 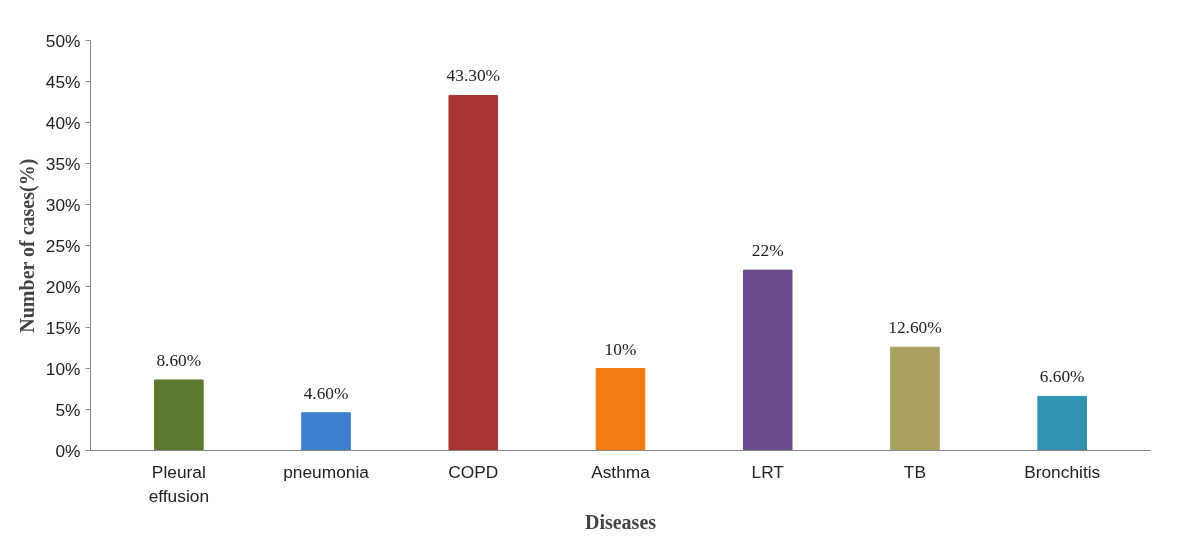 I want to click on x-tick-label: Pleural effusion, so click(x=179, y=483).